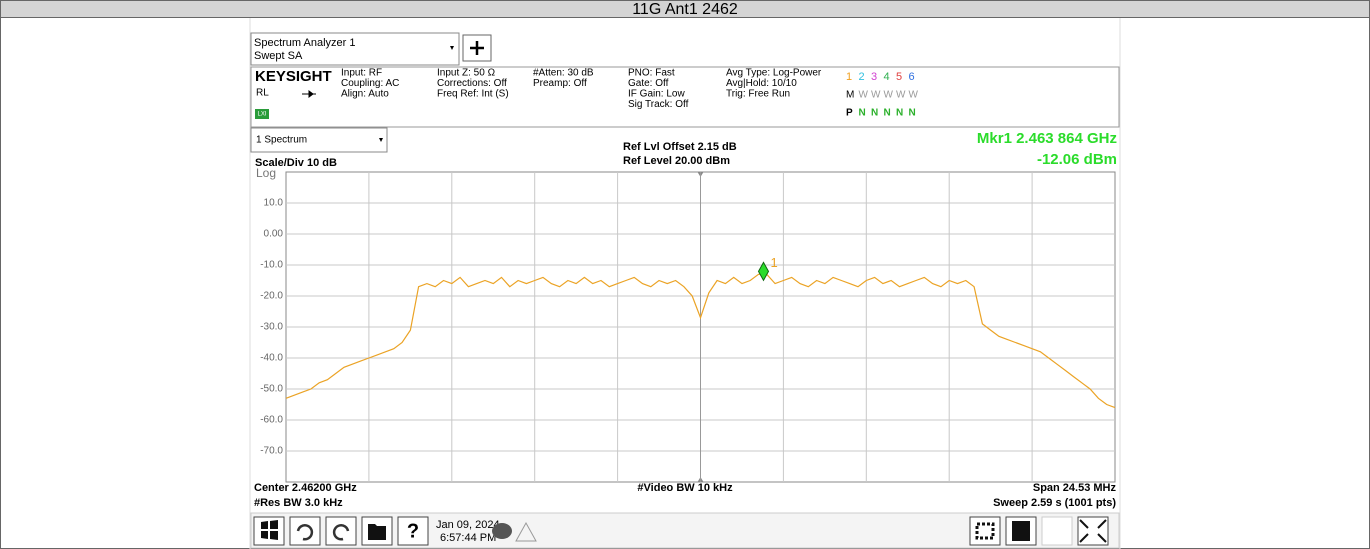 The image size is (1370, 549). I want to click on y-tick-label: -50.0, so click(271, 389).